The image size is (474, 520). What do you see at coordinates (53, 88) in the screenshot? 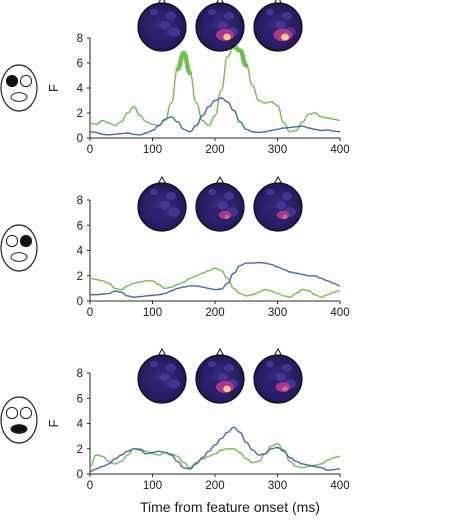
I see `y-axis-label: F` at bounding box center [53, 88].